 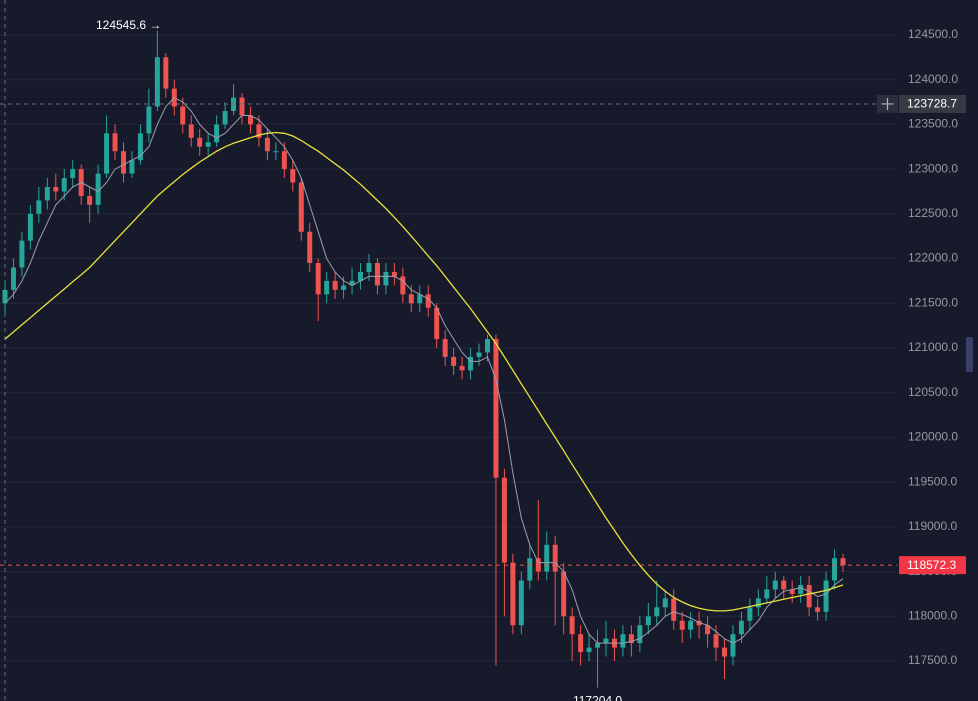 I want to click on crosshair-plus-icon, so click(x=887, y=103).